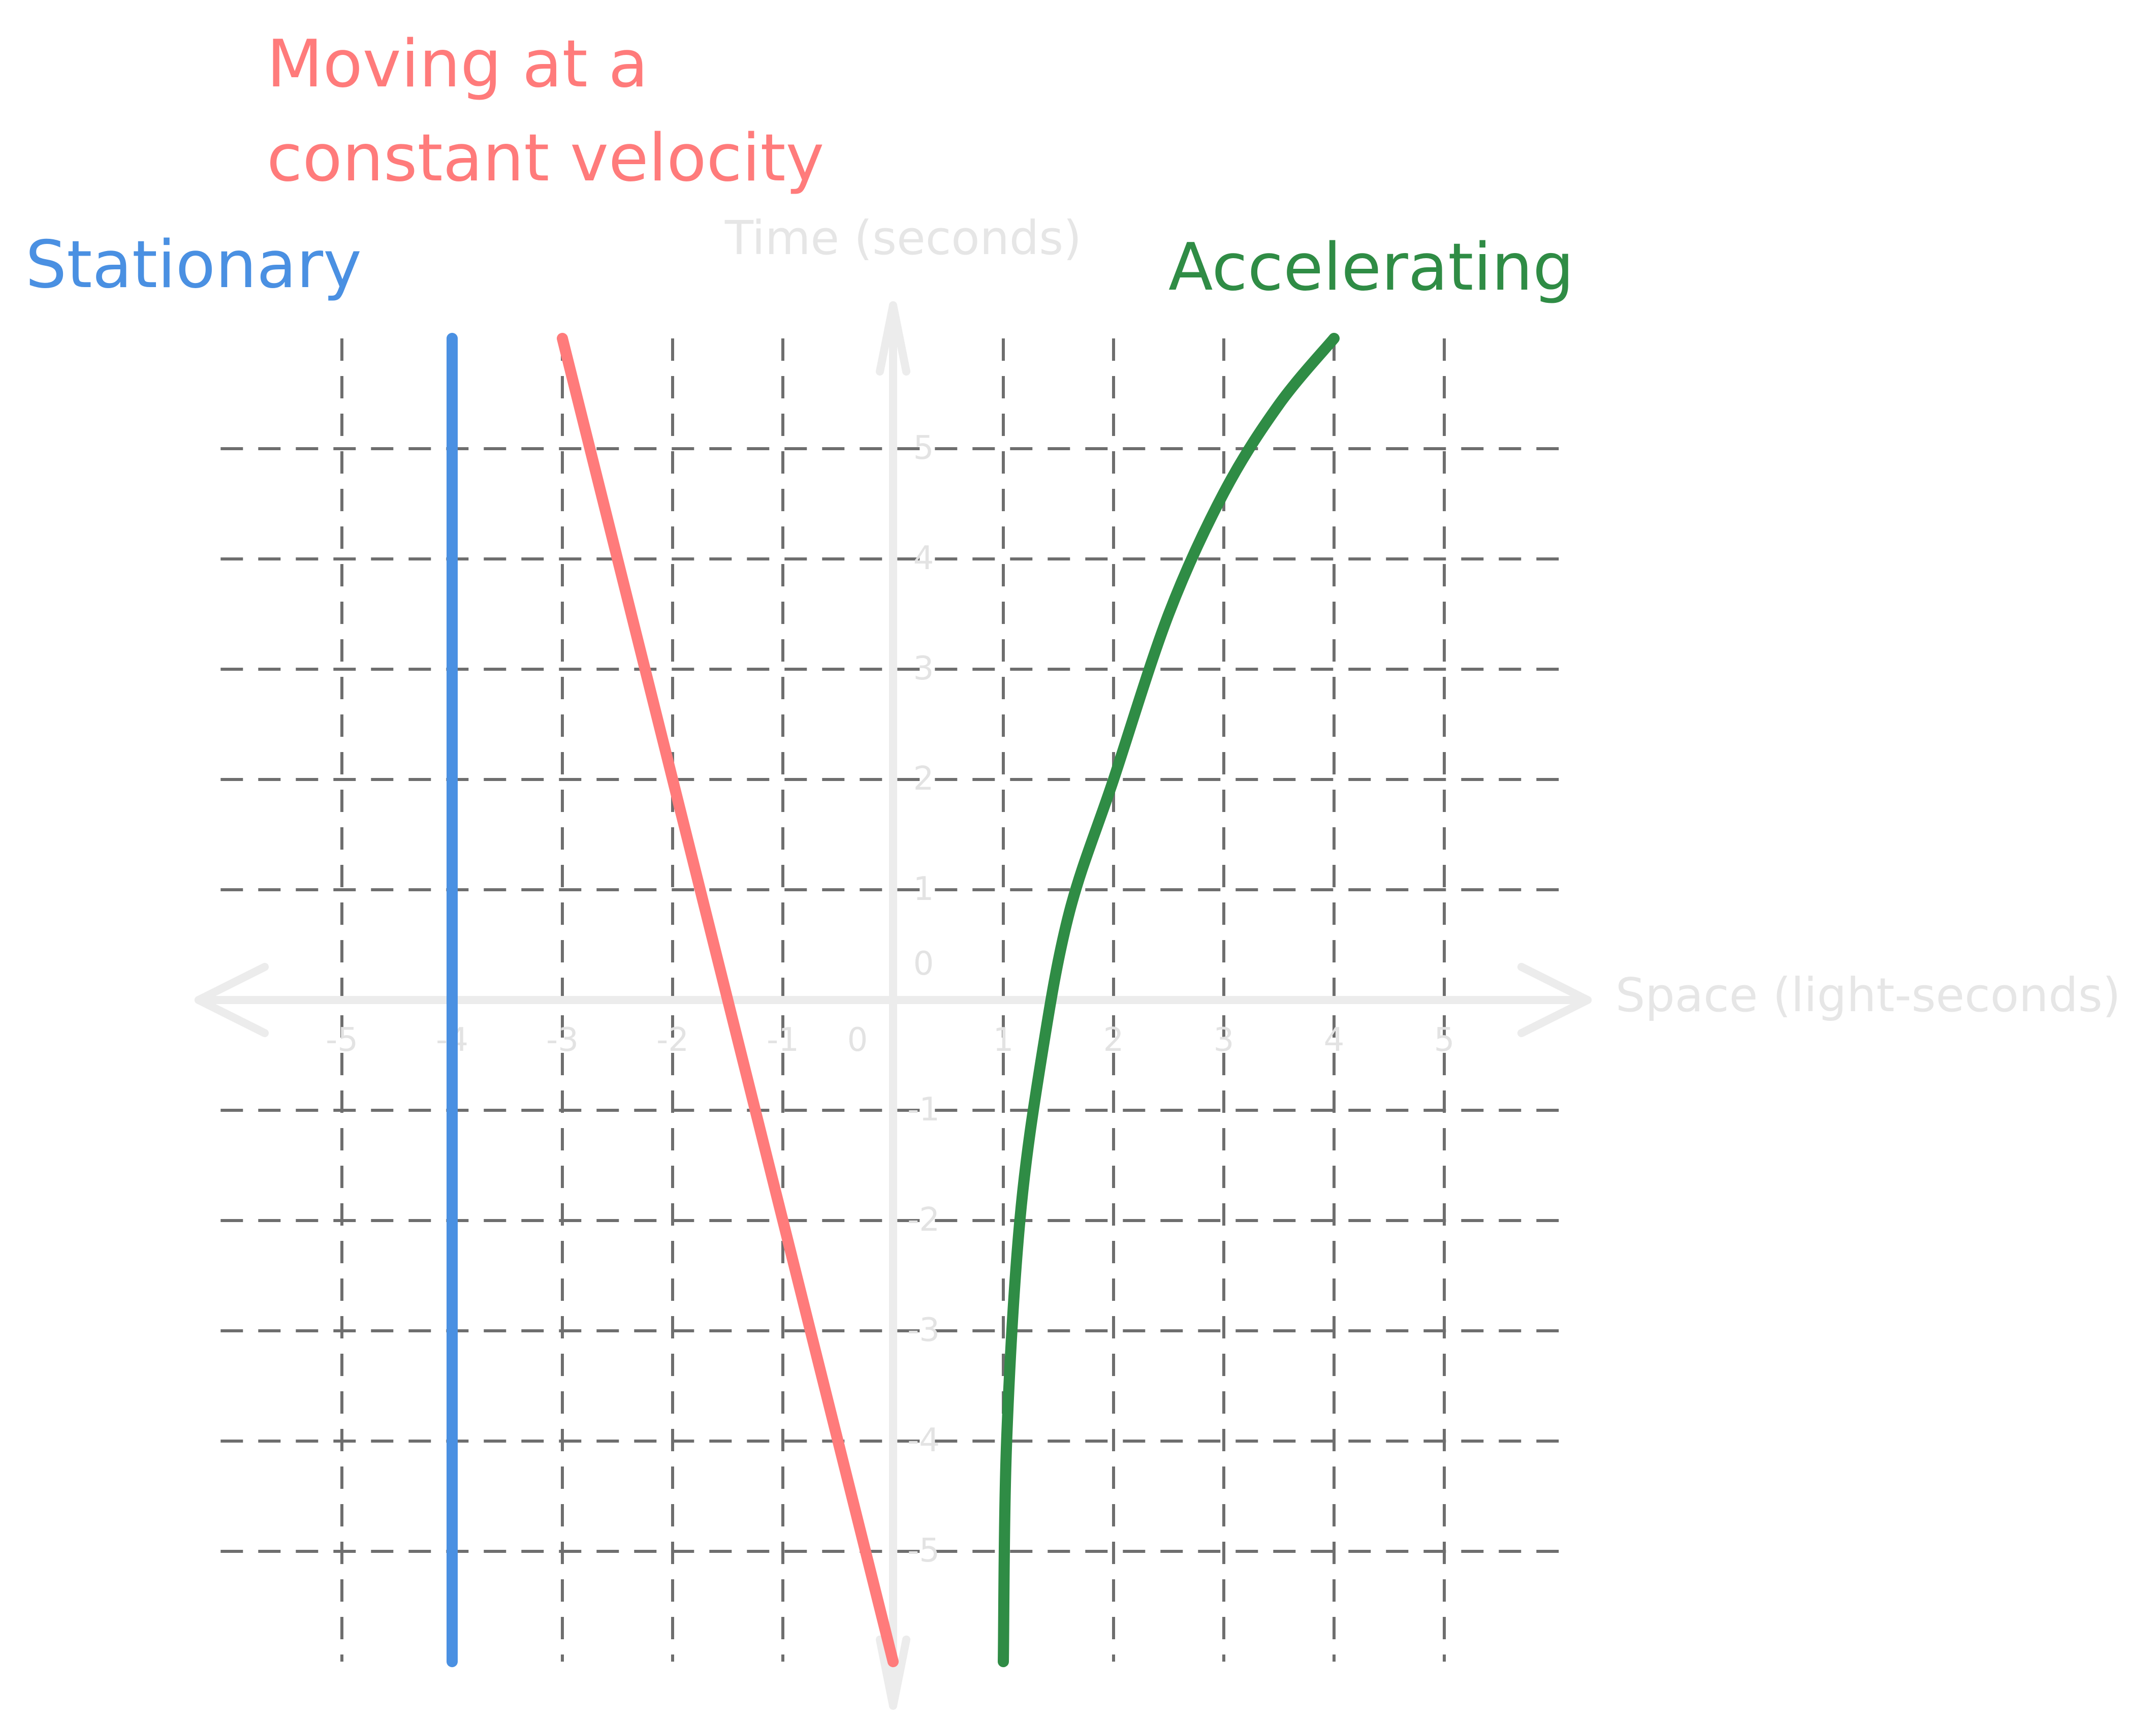 This screenshot has height=1717, width=2156. What do you see at coordinates (728, 1000) in the screenshot?
I see `series-line-moving-at-a-constant-velocity` at bounding box center [728, 1000].